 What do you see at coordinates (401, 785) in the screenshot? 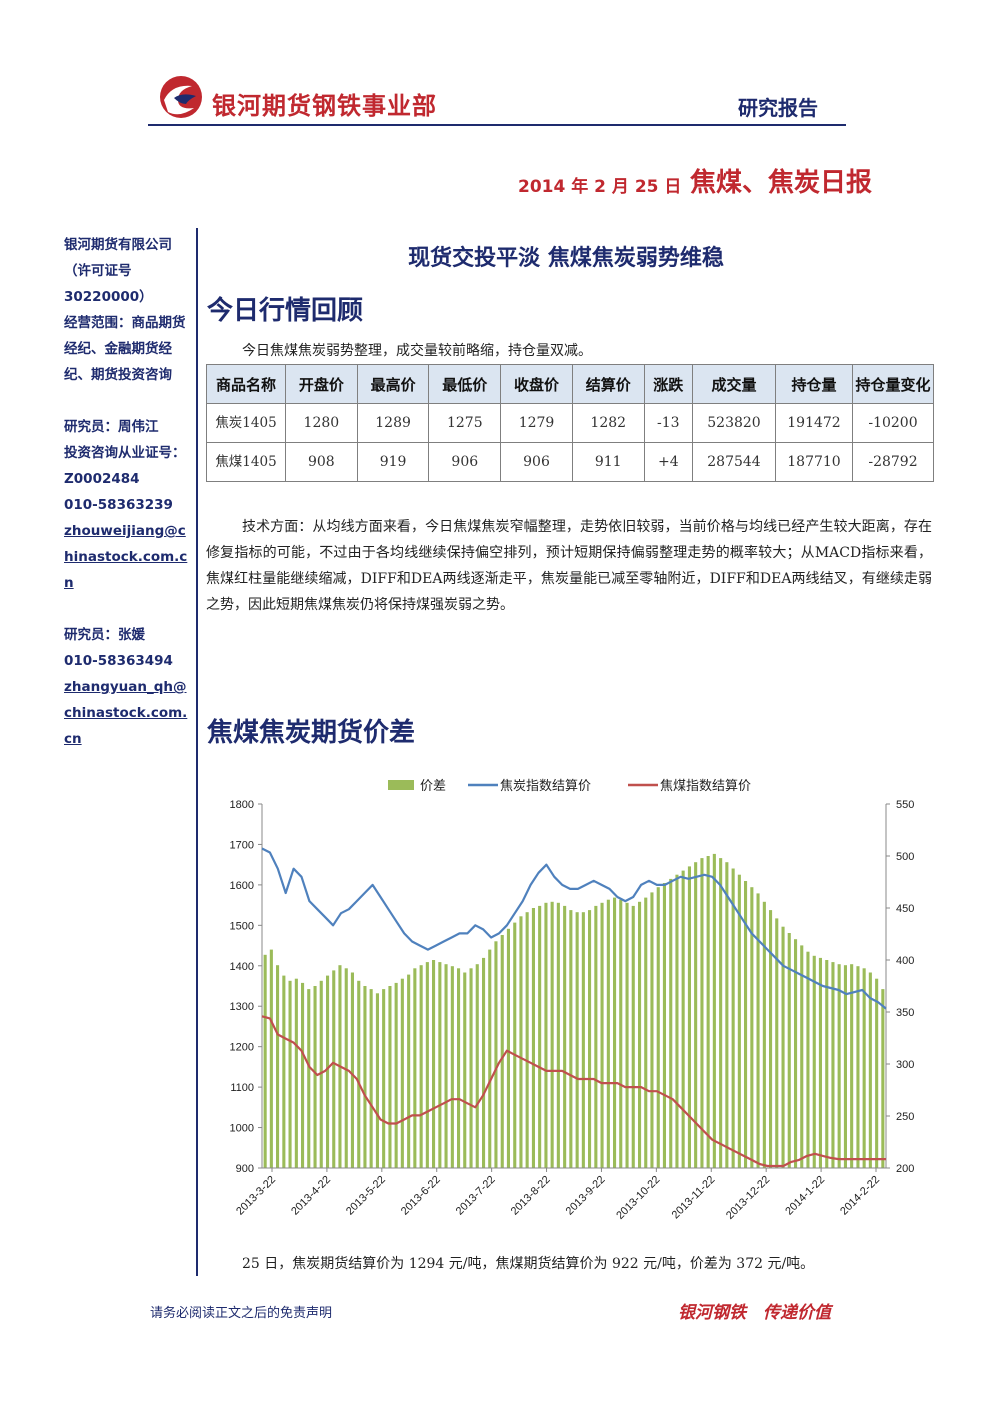
I see `legend-swatch-spread` at bounding box center [401, 785].